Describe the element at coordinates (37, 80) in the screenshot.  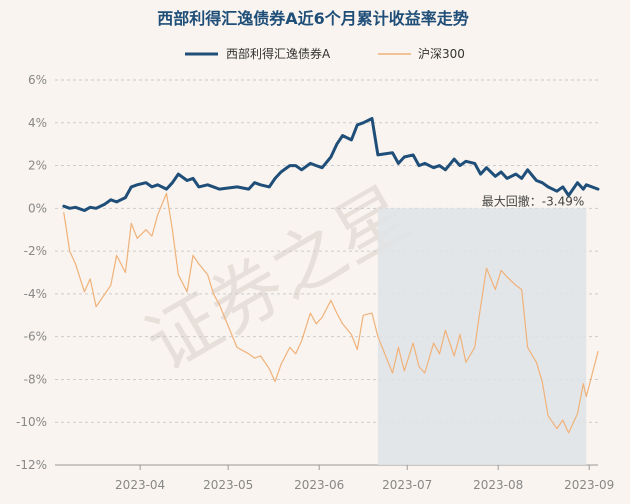
I see `y-tick-label: 6%` at that location.